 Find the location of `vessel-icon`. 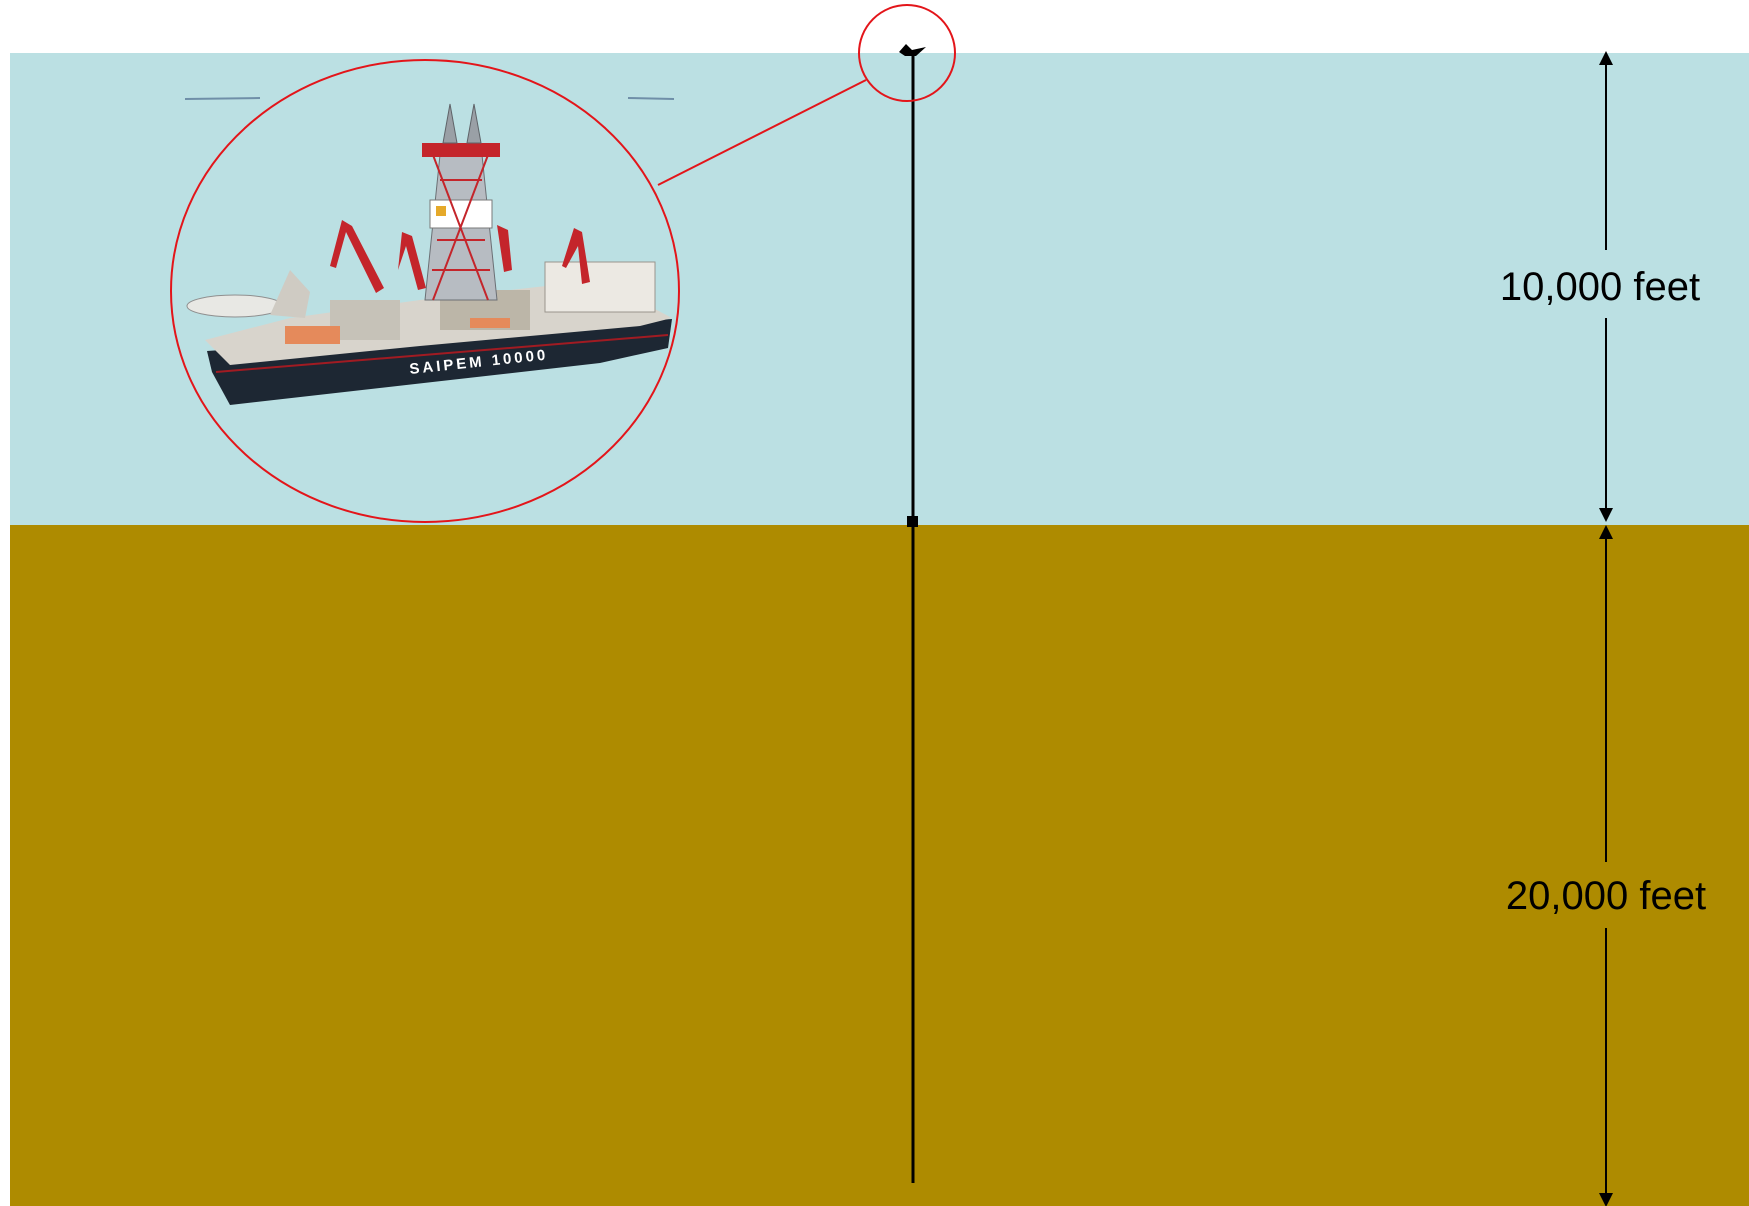

vessel-icon is located at coordinates (912, 50).